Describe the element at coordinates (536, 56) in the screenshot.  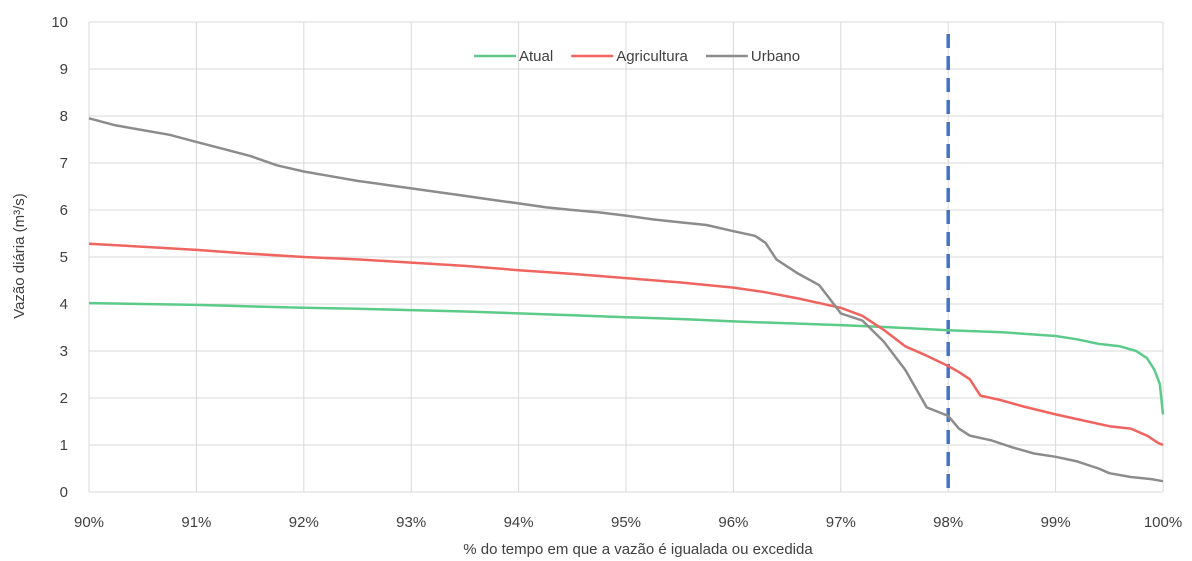
I see `legend-label: Atual` at that location.